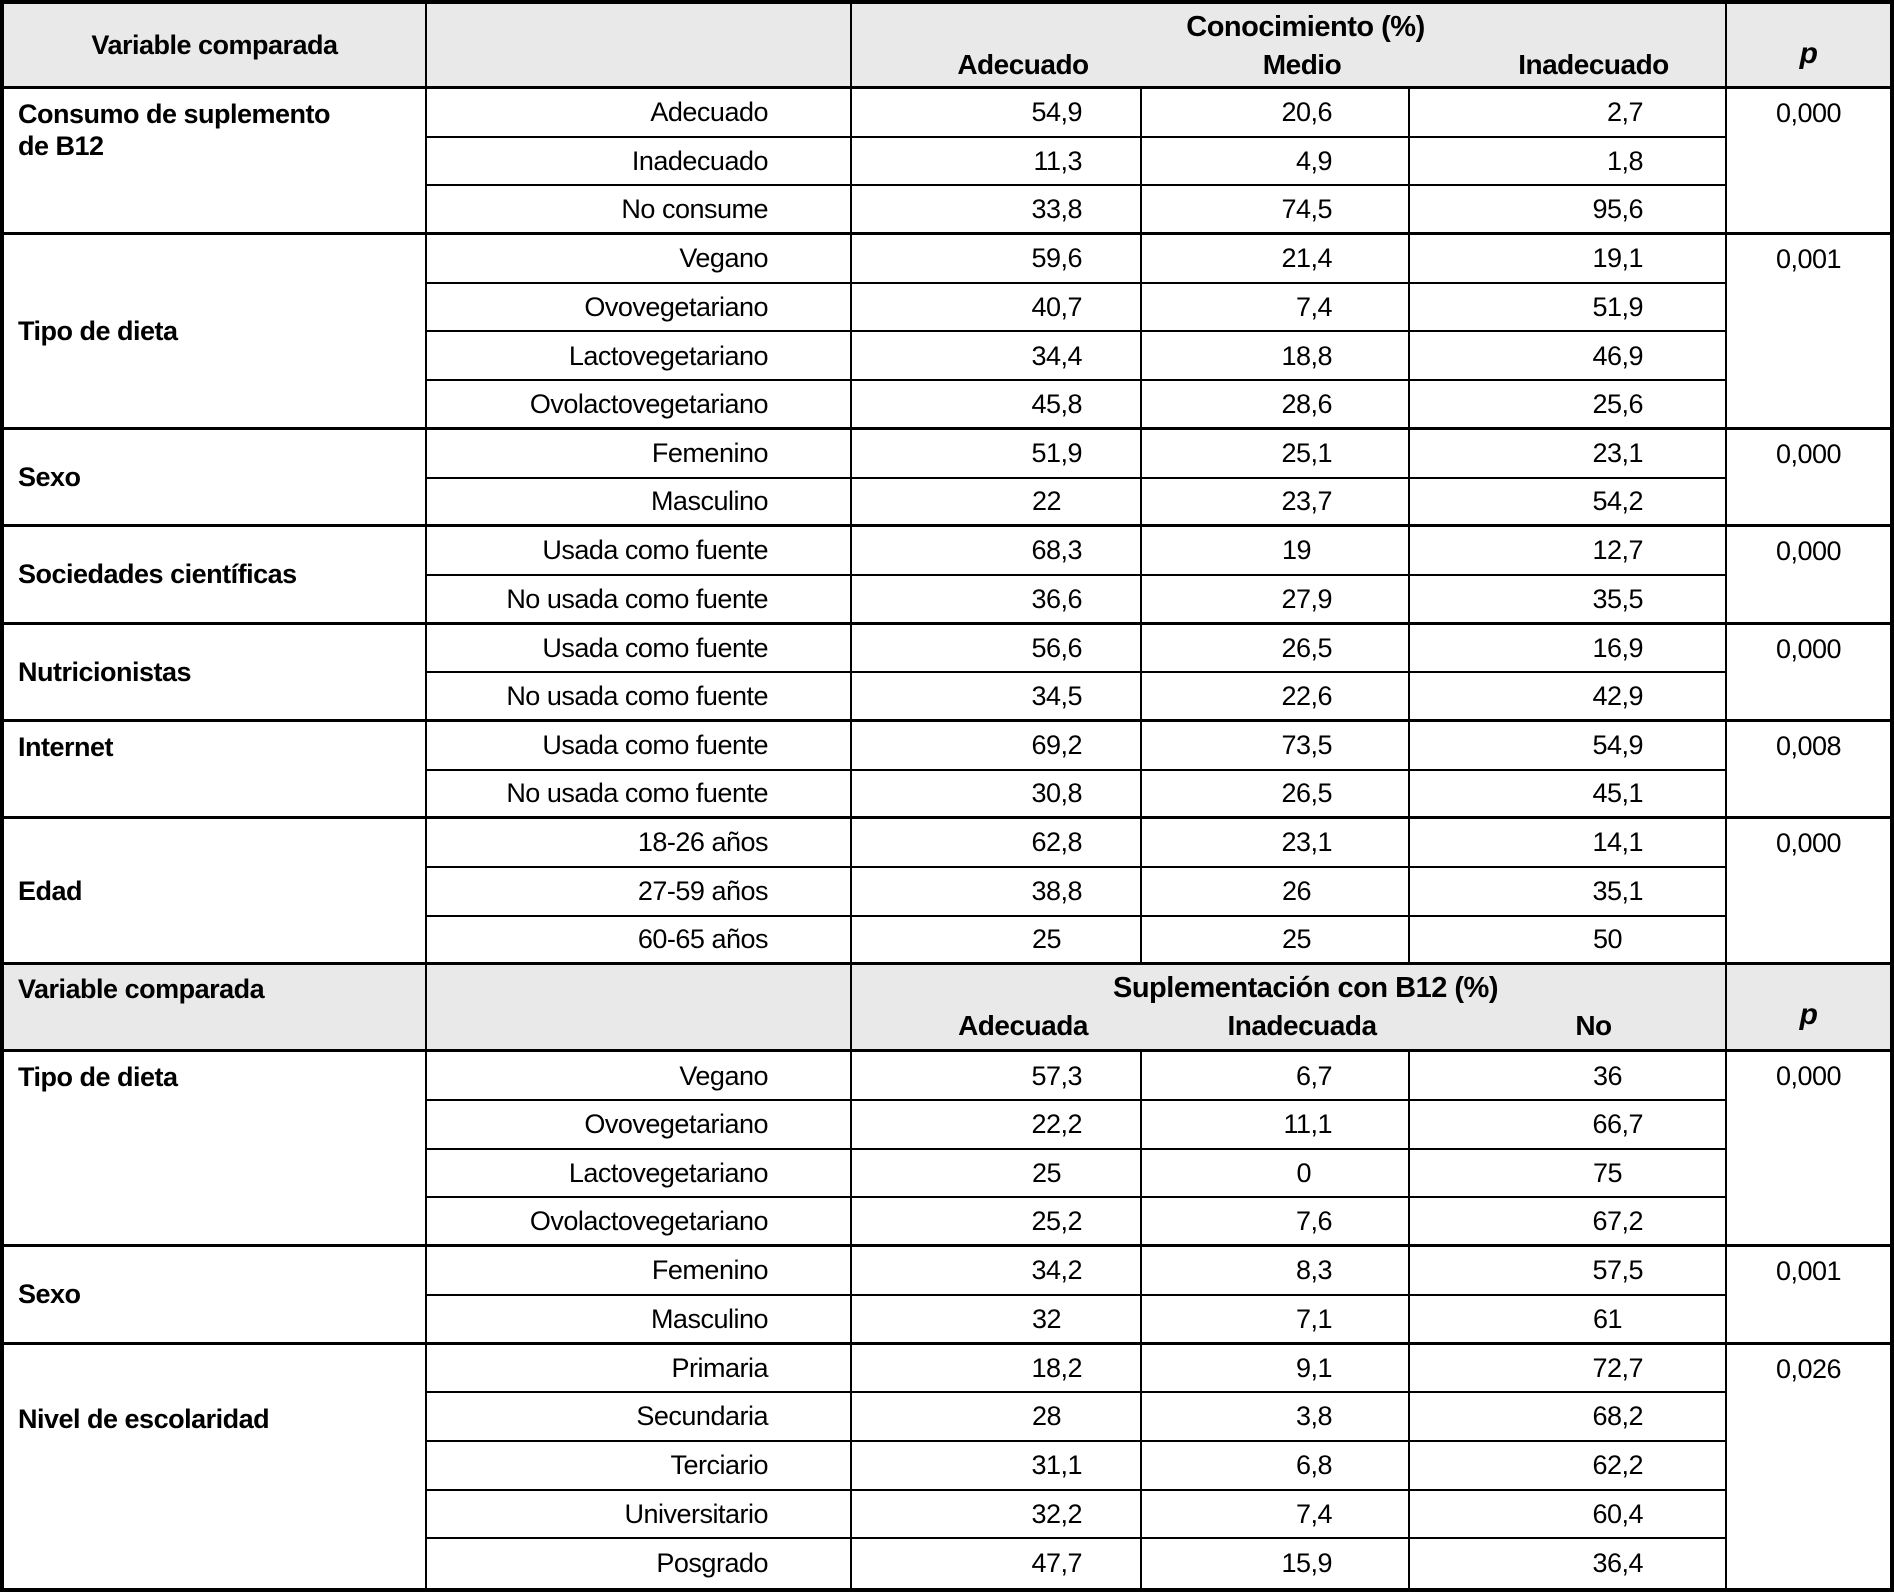 This screenshot has width=1894, height=1592. I want to click on p-value-cell: 0,008, so click(1808, 771).